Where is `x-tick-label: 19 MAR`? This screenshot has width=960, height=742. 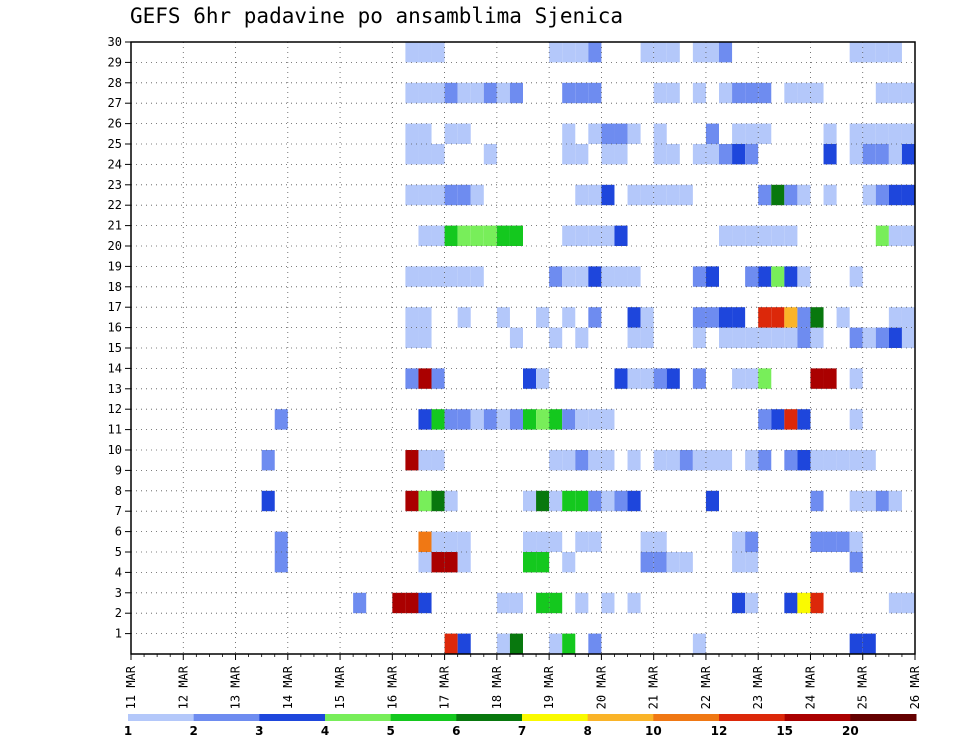 x-tick-label: 19 MAR is located at coordinates (549, 687).